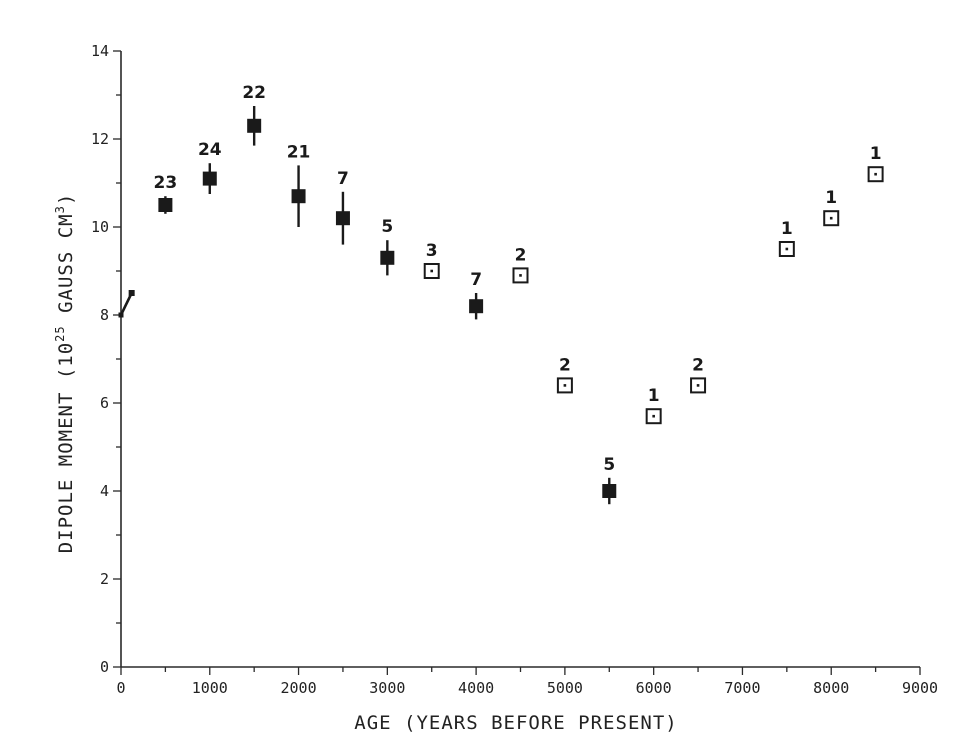 The height and width of the screenshot is (742, 954). Describe the element at coordinates (654, 688) in the screenshot. I see `x-tick-label: 6000` at that location.